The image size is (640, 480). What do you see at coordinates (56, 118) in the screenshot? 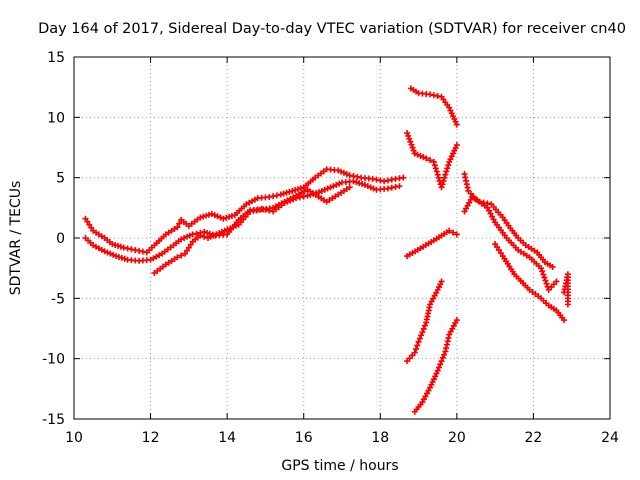
I see `y-tick-label: 10` at bounding box center [56, 118].